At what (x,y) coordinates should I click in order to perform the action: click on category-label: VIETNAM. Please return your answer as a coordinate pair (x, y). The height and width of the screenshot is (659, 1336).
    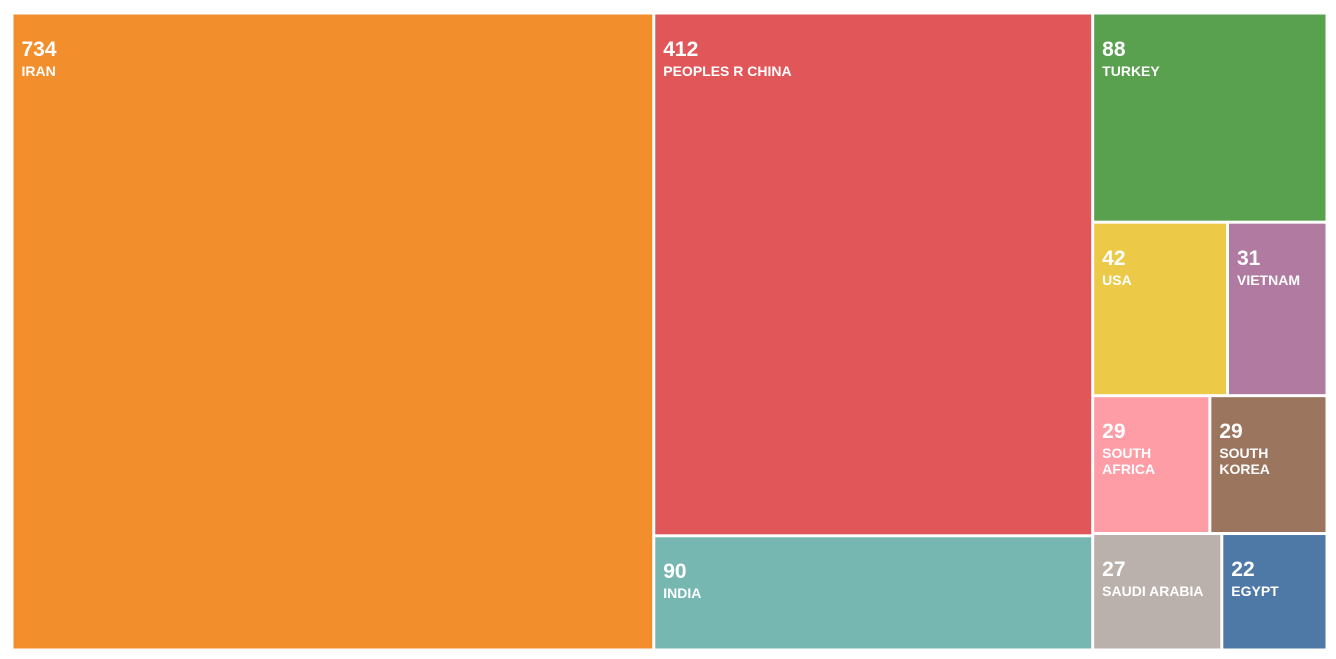
    Looking at the image, I should click on (1268, 279).